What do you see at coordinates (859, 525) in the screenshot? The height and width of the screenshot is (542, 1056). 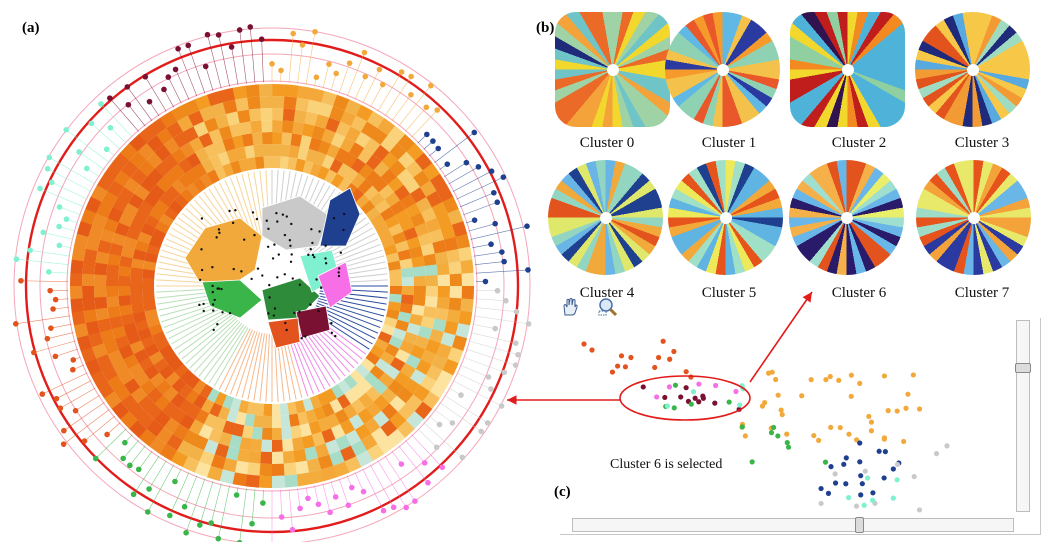 I see `horizontal-slider-thumb` at bounding box center [859, 525].